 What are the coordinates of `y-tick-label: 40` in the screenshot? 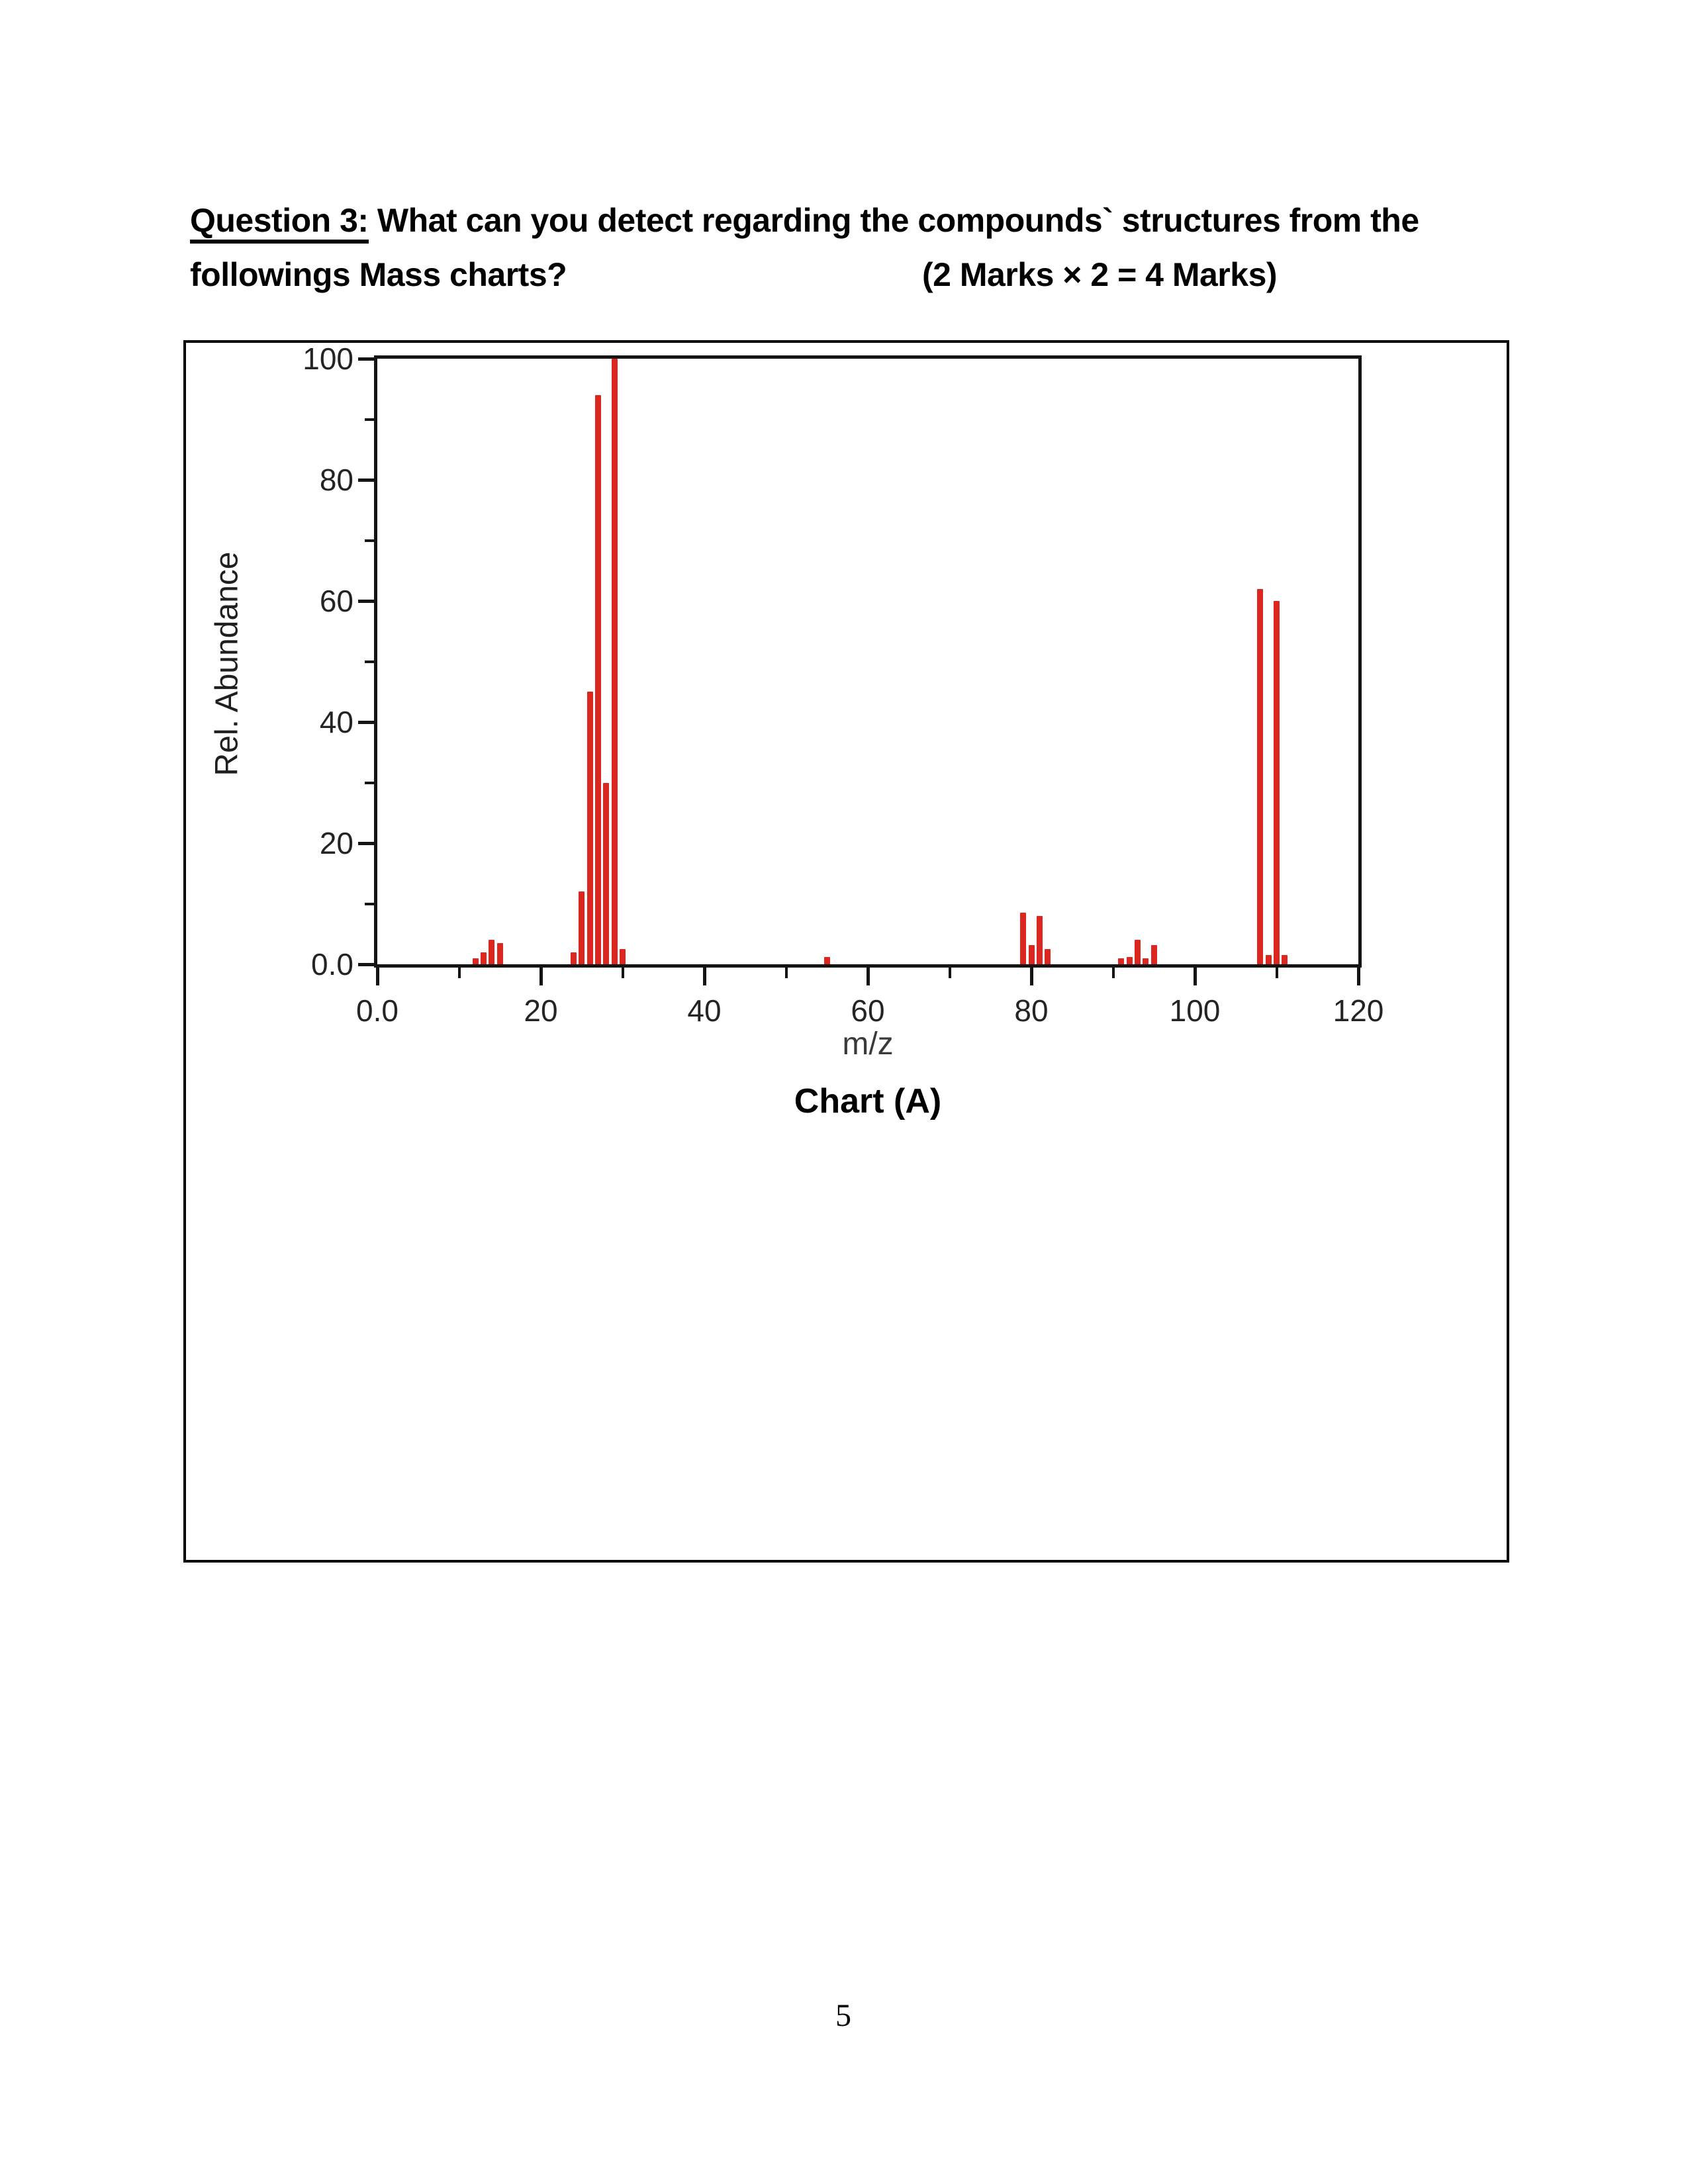 It's located at (336, 722).